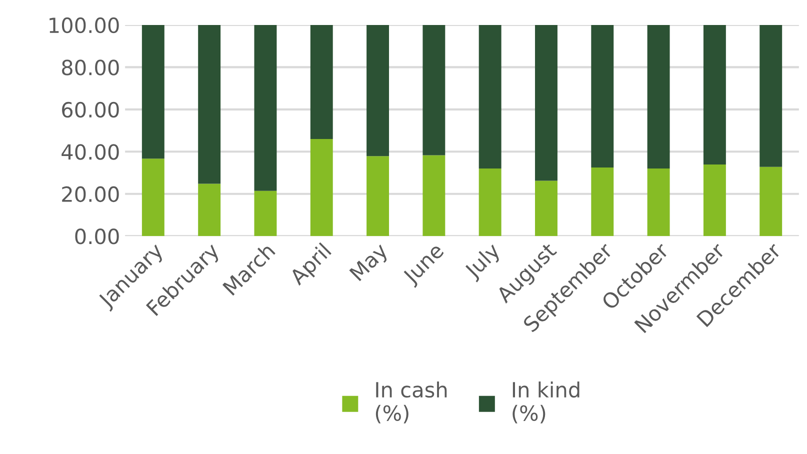  Describe the element at coordinates (90, 194) in the screenshot. I see `y-tick-label: 20.00` at that location.